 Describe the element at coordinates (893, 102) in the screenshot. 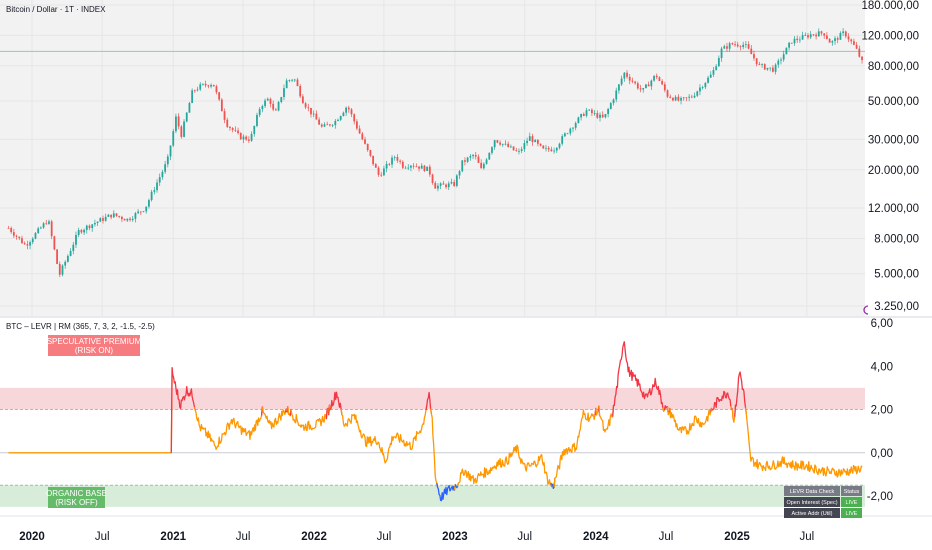

I see `price-tick-label: 50.000,00` at that location.